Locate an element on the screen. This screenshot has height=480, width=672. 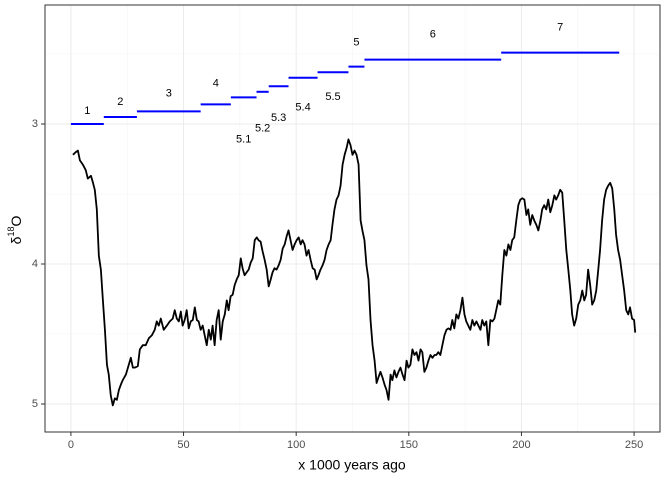
y-axis-title-tail: O is located at coordinates (16, 221).